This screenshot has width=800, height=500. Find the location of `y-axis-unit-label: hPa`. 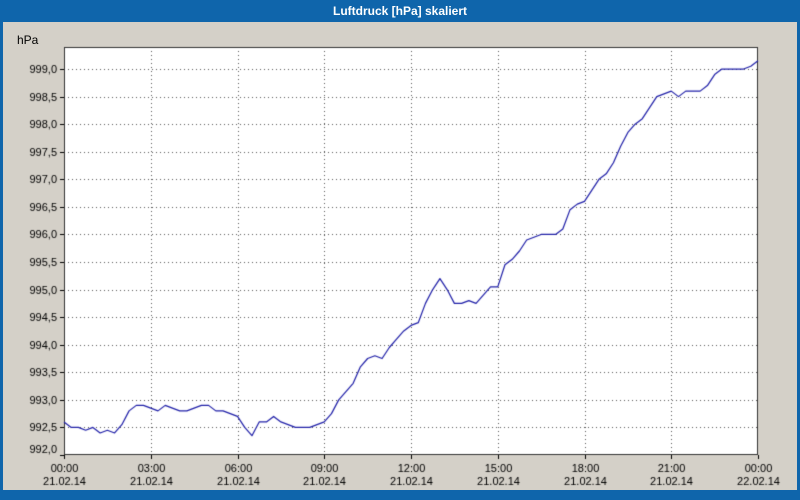

y-axis-unit-label: hPa is located at coordinates (28, 40).